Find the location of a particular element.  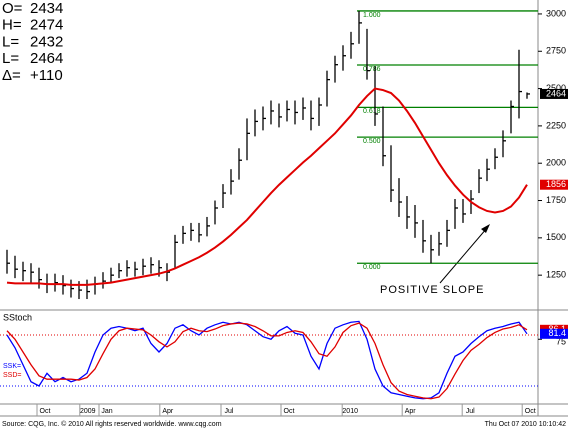

y-tick-label: 2750 is located at coordinates (556, 51).